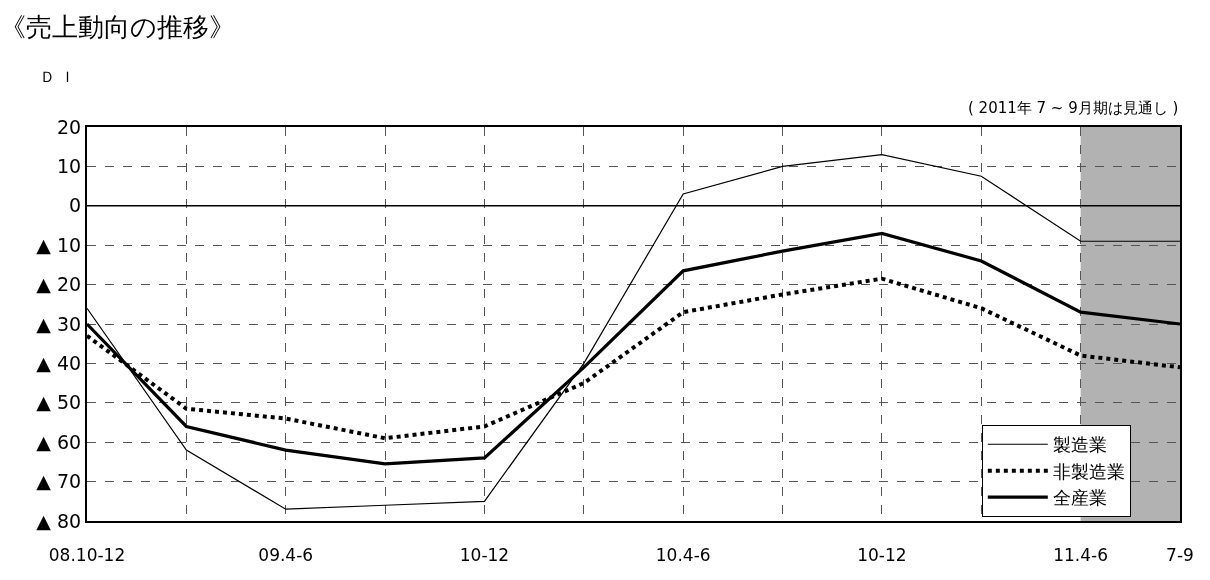 Image resolution: width=1210 pixels, height=580 pixels. I want to click on x-tick-label: 11.4-6, so click(1081, 555).